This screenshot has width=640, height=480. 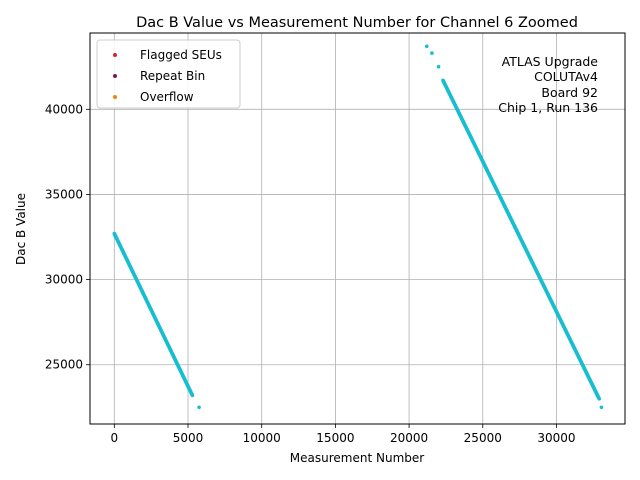 What do you see at coordinates (357, 458) in the screenshot?
I see `x-axis-label: Measurement Number` at bounding box center [357, 458].